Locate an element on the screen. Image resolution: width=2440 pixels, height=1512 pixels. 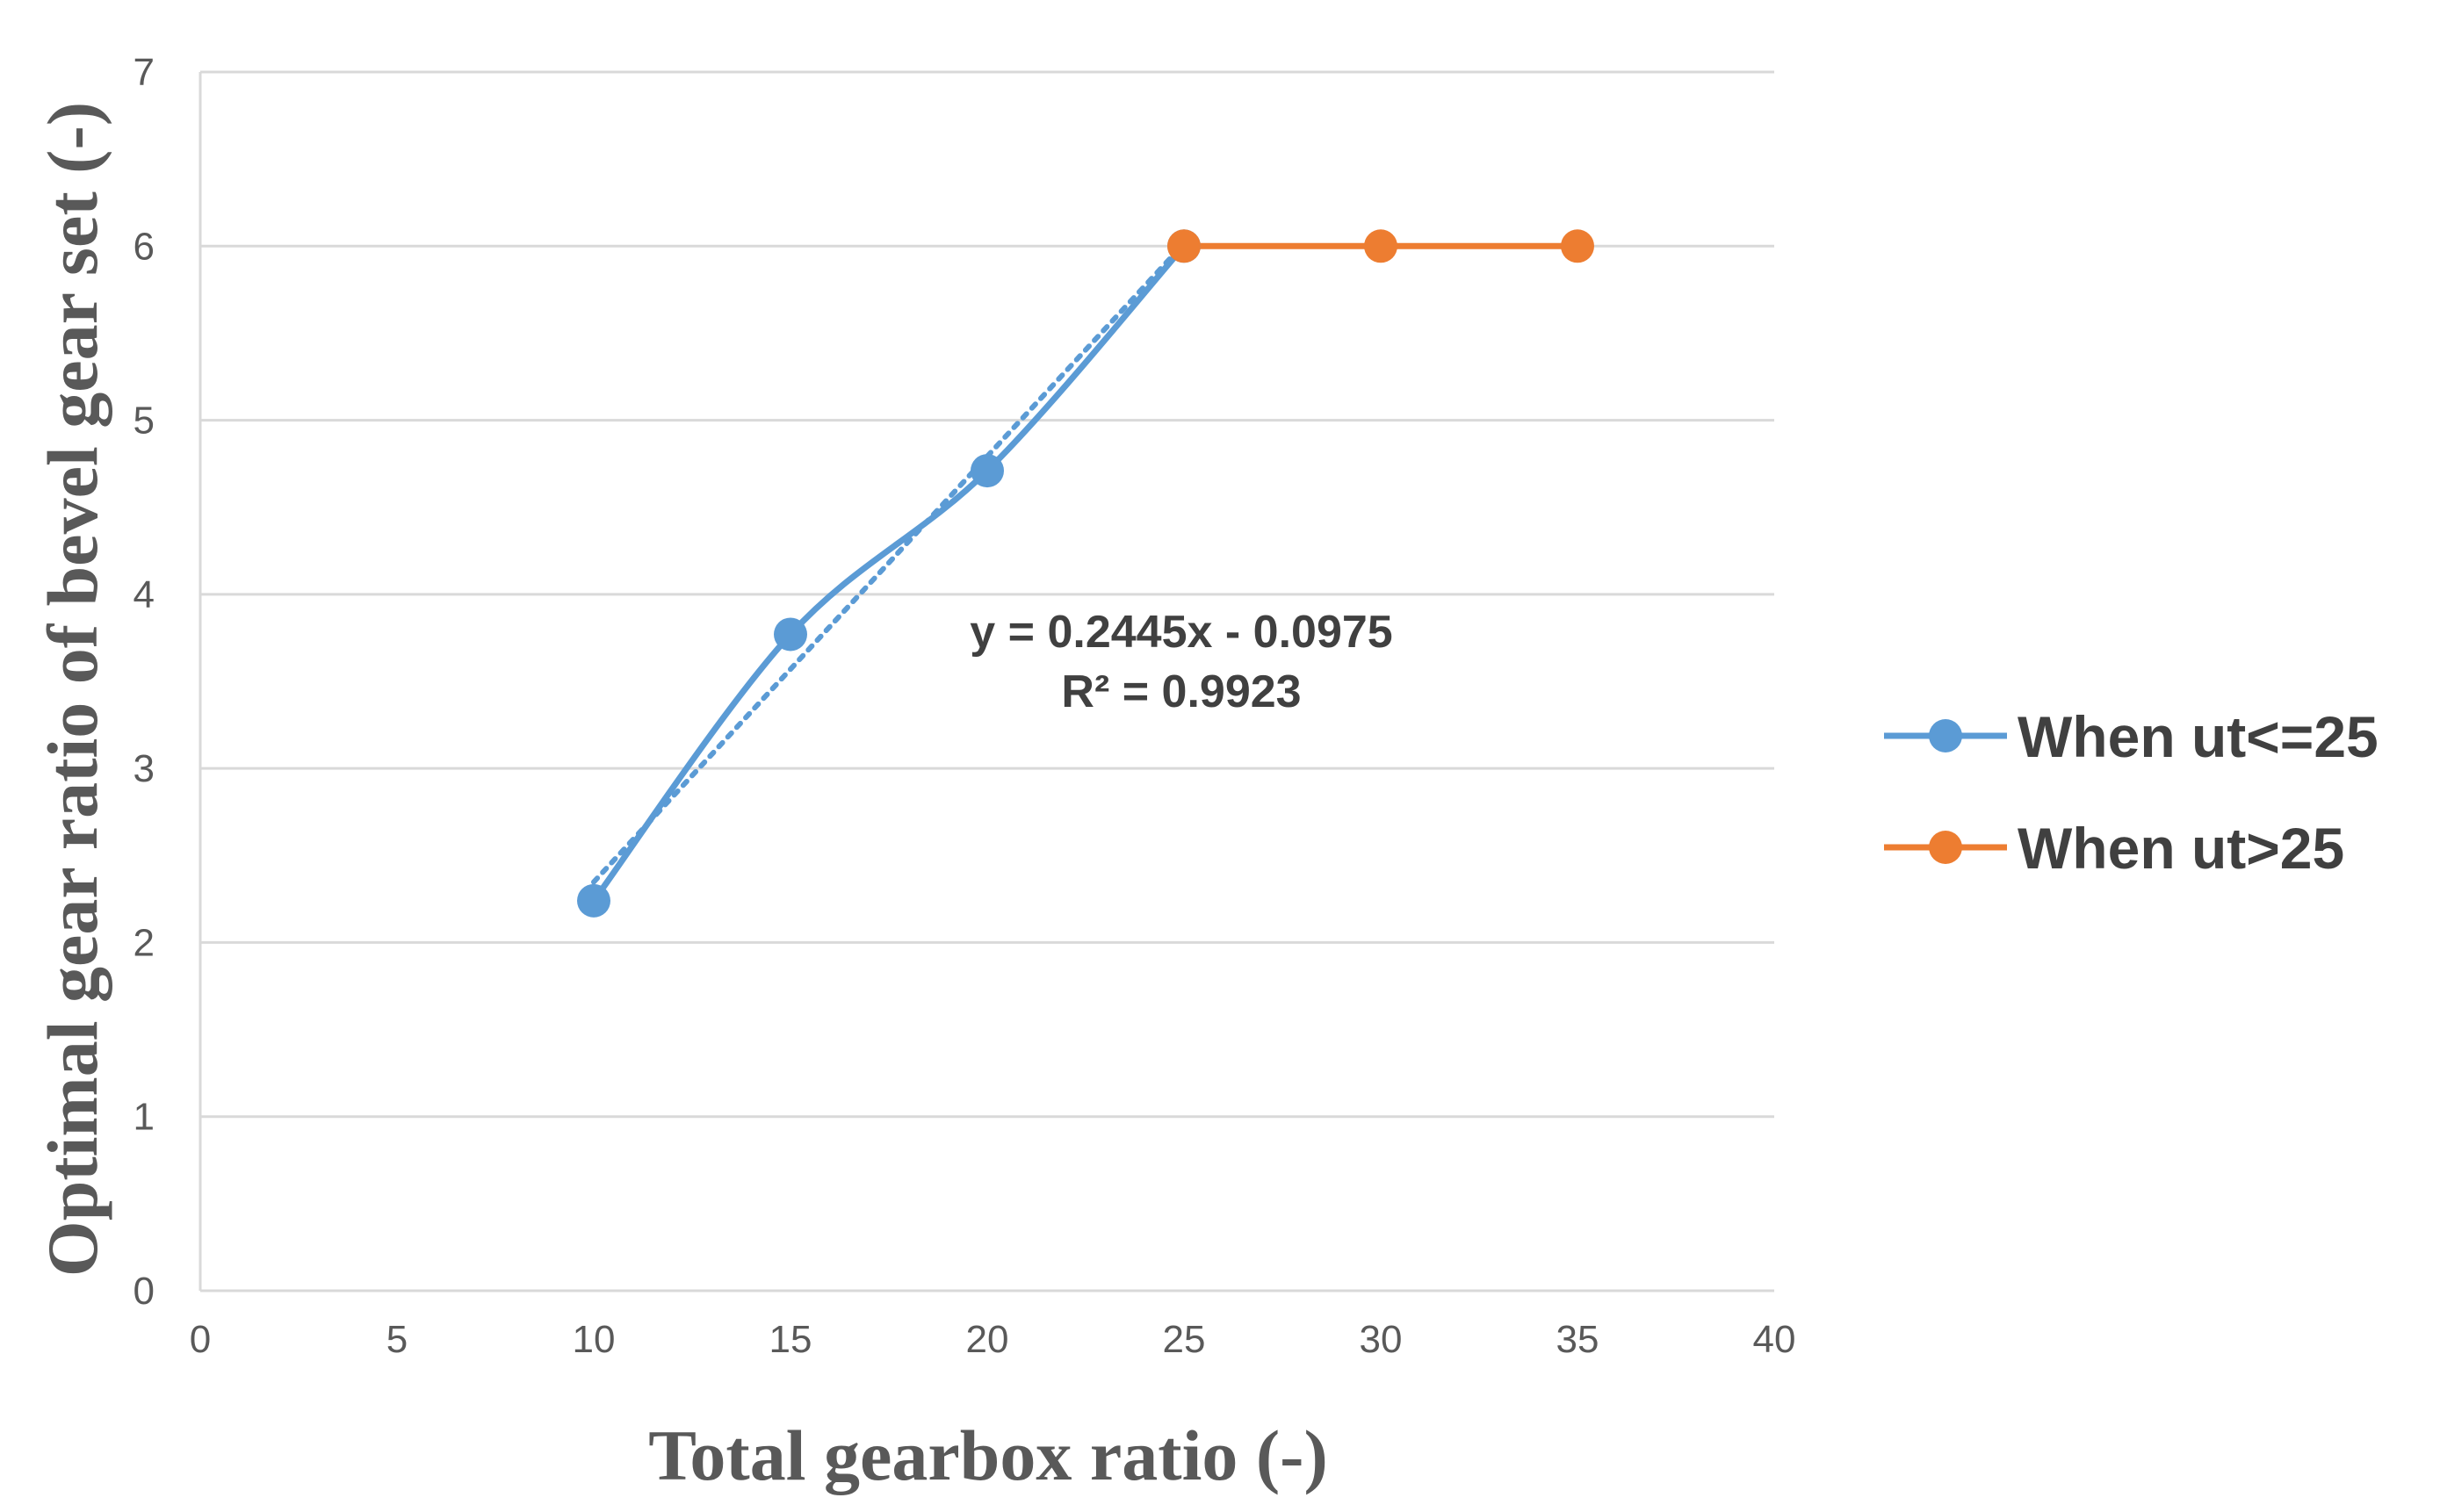
y-tick-label-7: 7 is located at coordinates (144, 72).